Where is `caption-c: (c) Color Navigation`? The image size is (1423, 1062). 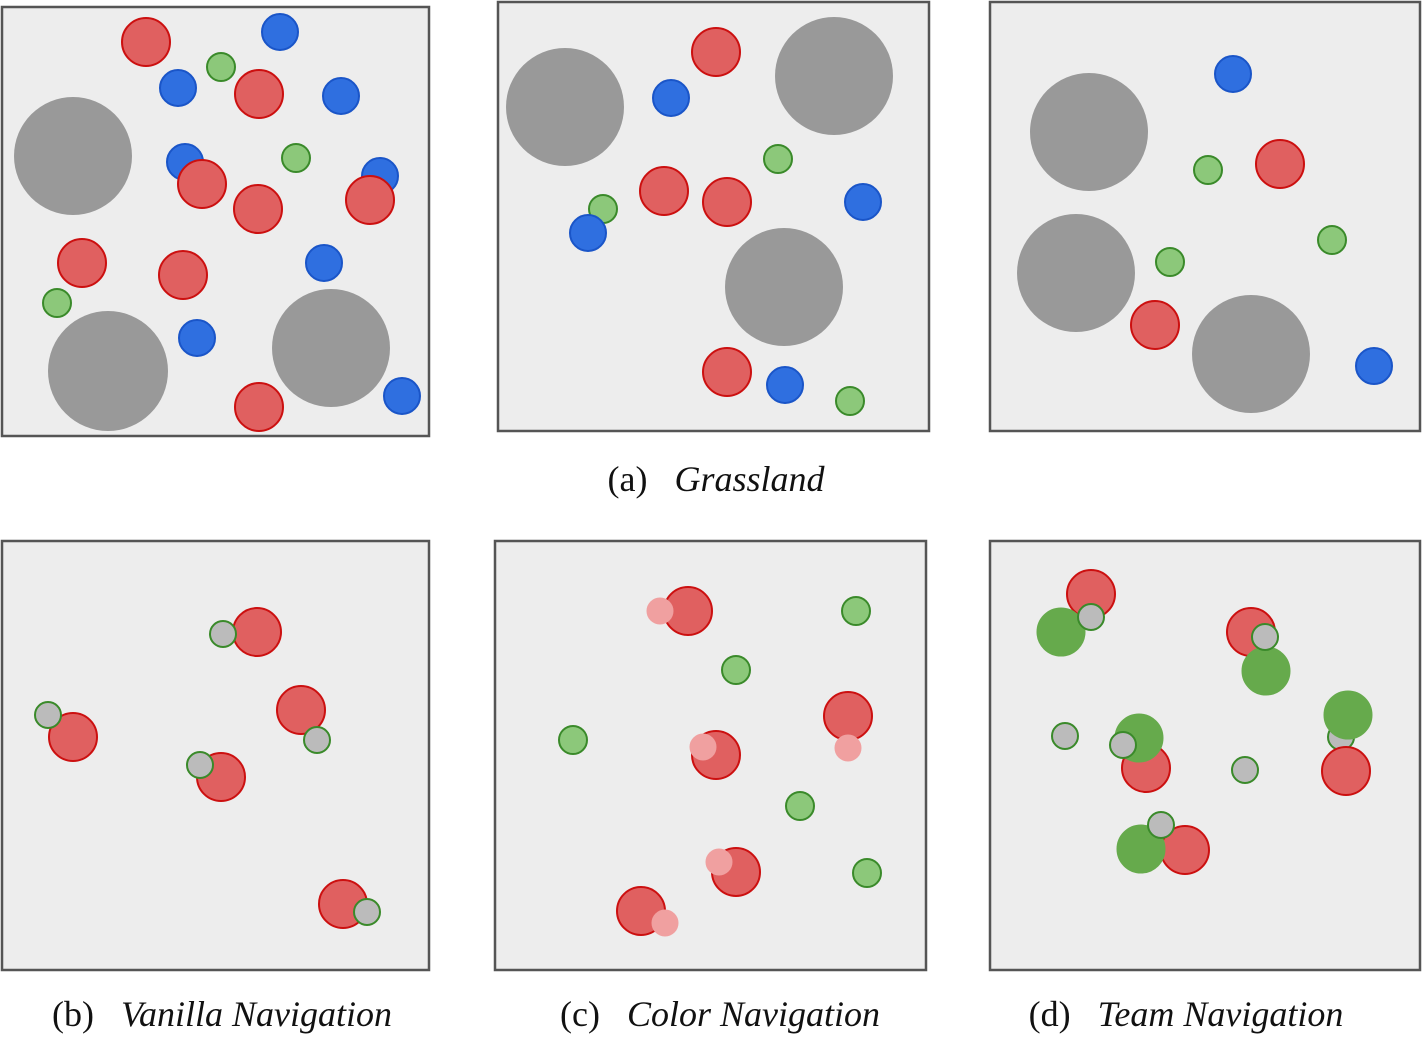
caption-c: (c) Color Navigation is located at coordinates (720, 1014).